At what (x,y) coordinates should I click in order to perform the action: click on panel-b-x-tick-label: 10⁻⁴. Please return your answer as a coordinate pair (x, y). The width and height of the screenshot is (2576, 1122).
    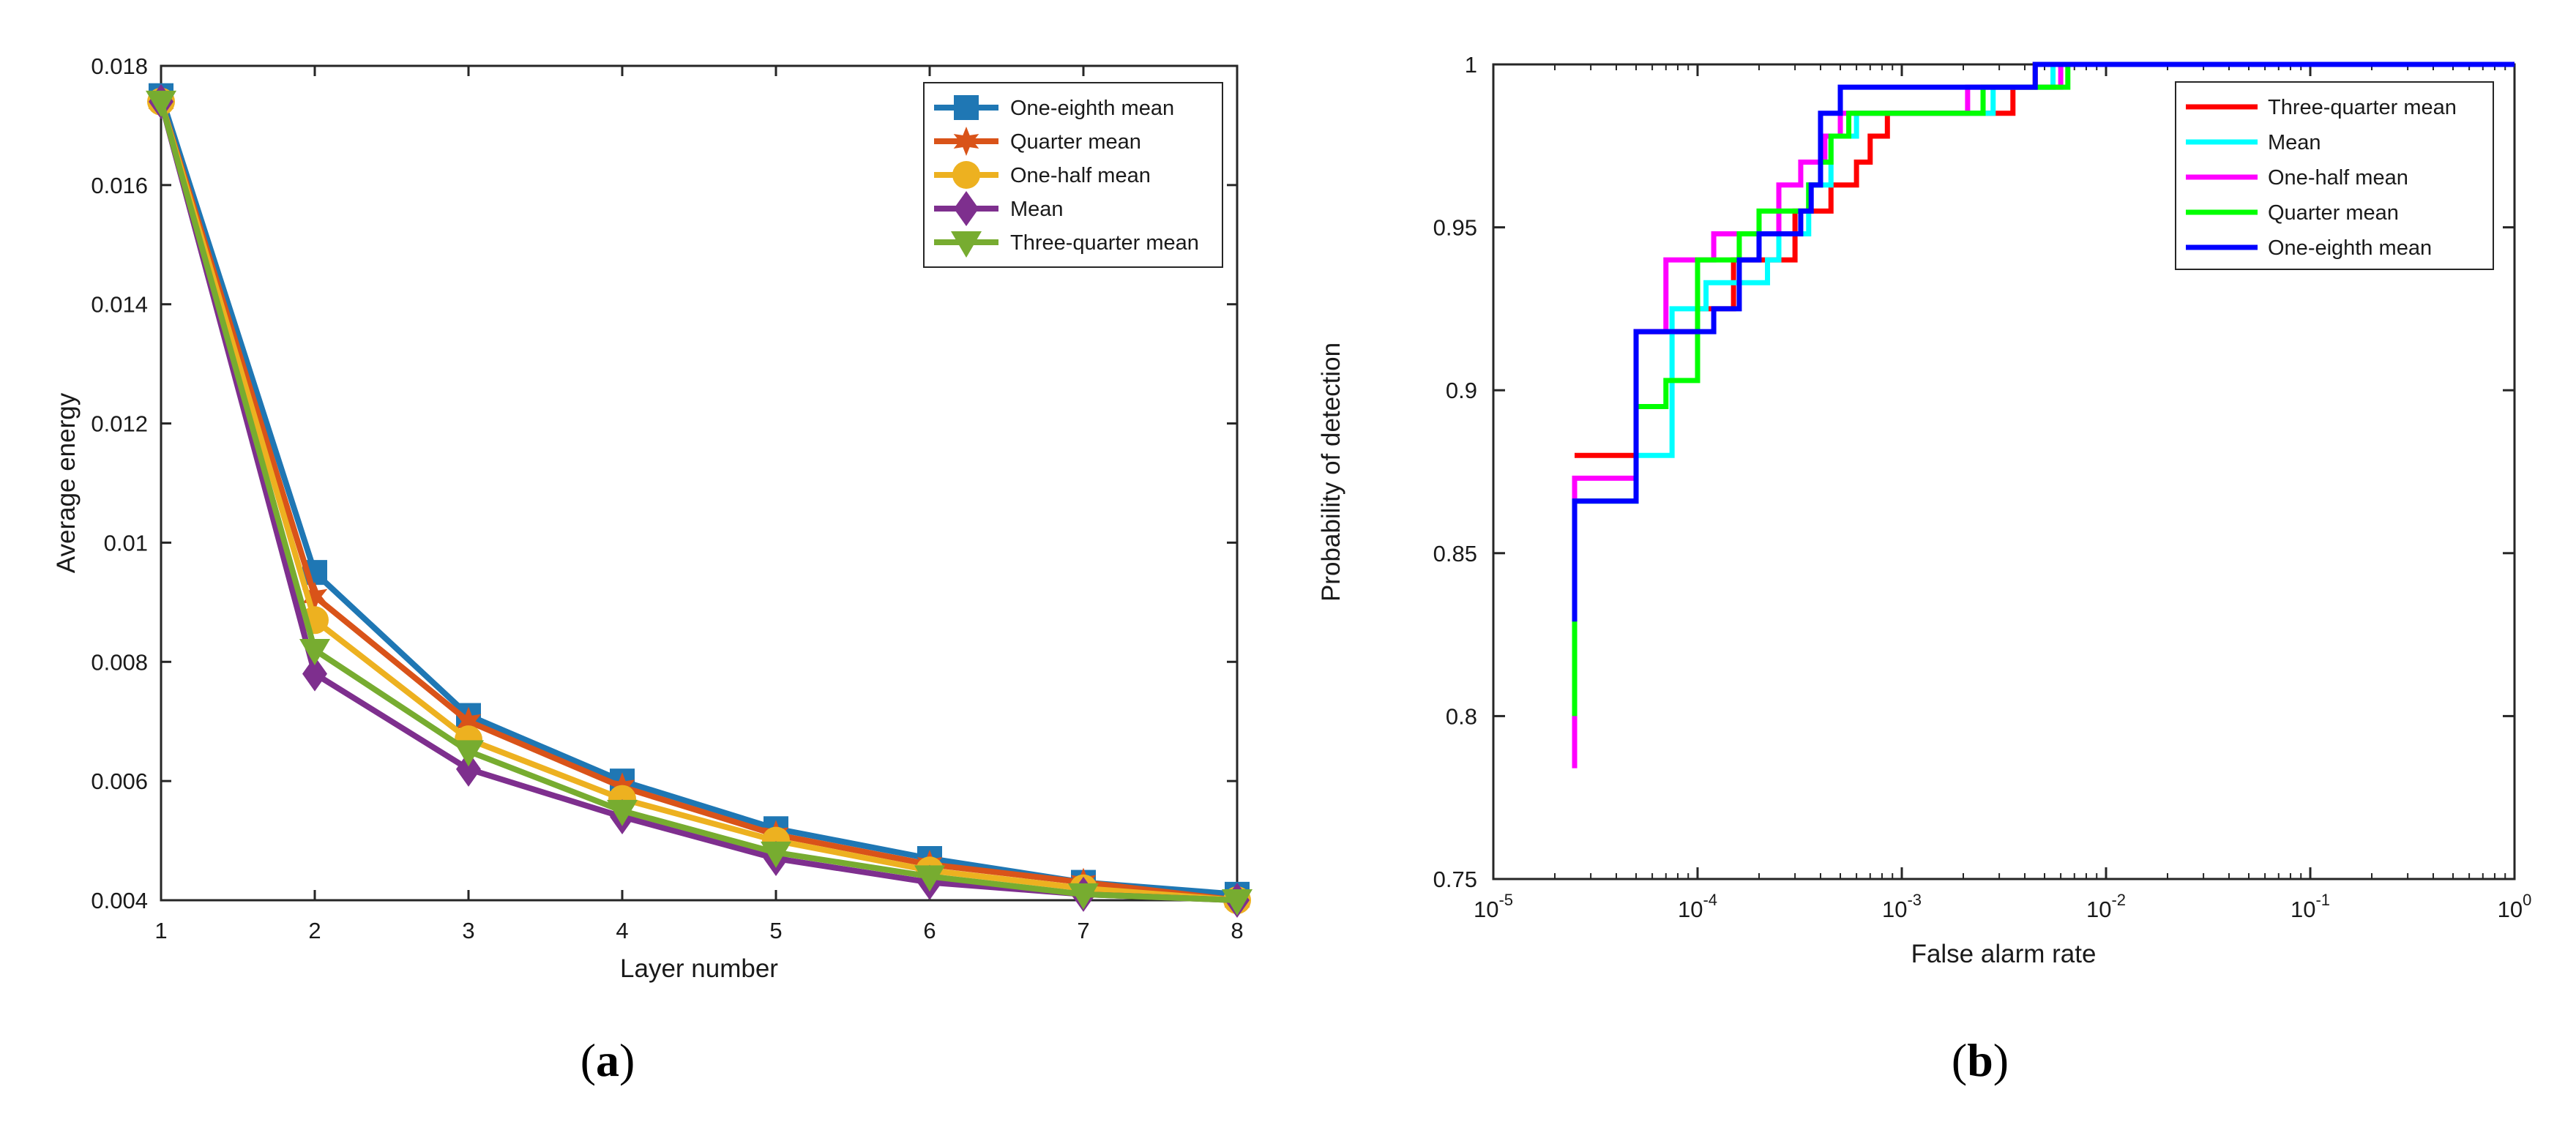
    Looking at the image, I should click on (1697, 906).